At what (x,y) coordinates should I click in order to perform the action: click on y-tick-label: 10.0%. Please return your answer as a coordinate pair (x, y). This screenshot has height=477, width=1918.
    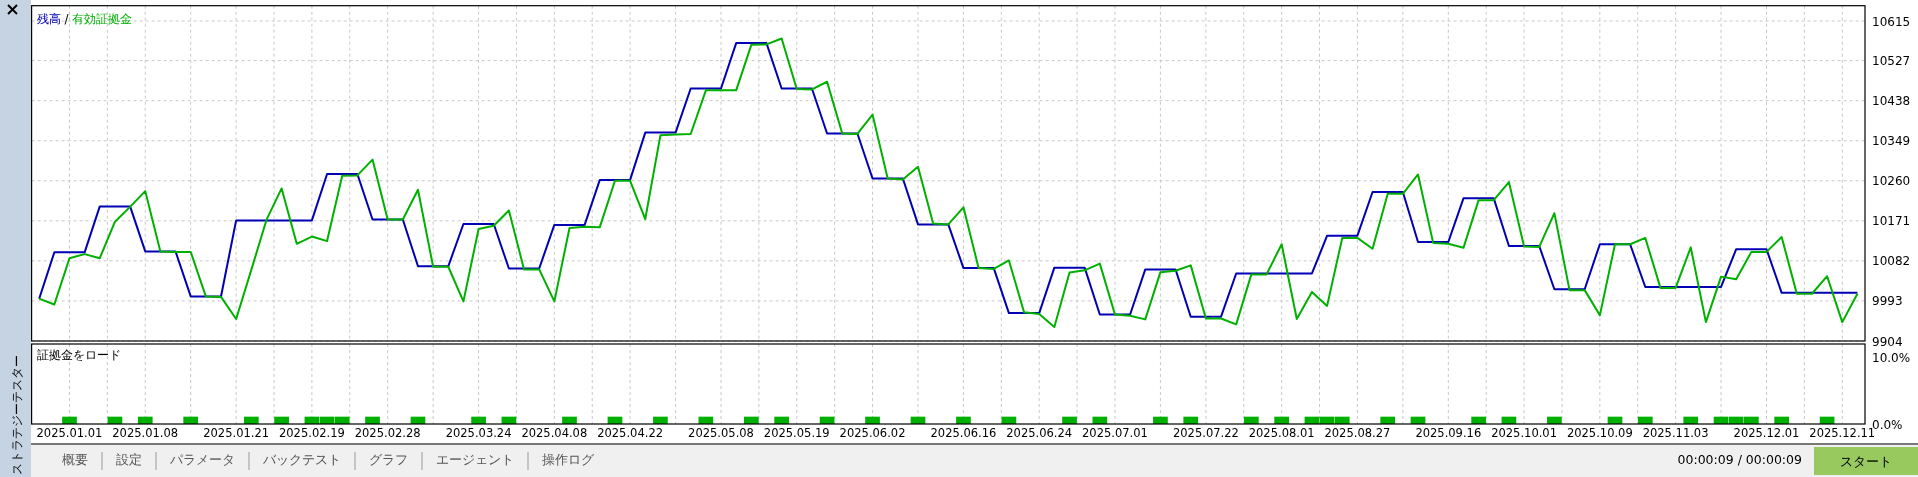
    Looking at the image, I should click on (1891, 357).